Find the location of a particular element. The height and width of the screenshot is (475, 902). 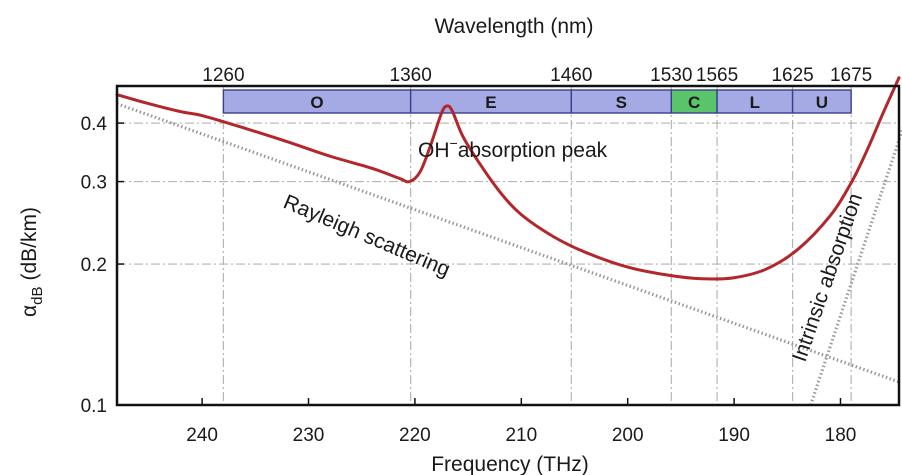

y-tick-label-0.4: 0.4 is located at coordinates (94, 124).